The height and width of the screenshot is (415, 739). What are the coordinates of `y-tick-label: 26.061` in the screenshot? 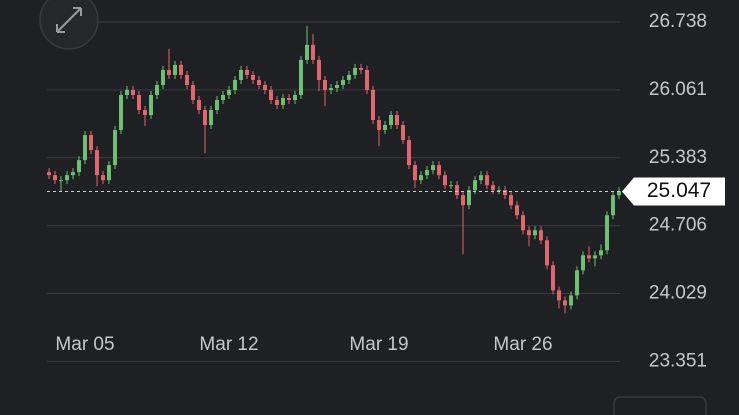 It's located at (678, 89).